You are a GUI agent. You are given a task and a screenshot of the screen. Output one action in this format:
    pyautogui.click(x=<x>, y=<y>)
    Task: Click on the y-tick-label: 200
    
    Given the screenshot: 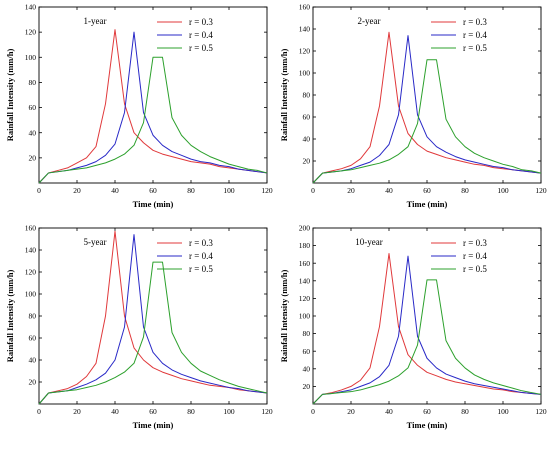 What is the action you would take?
    pyautogui.click(x=305, y=228)
    